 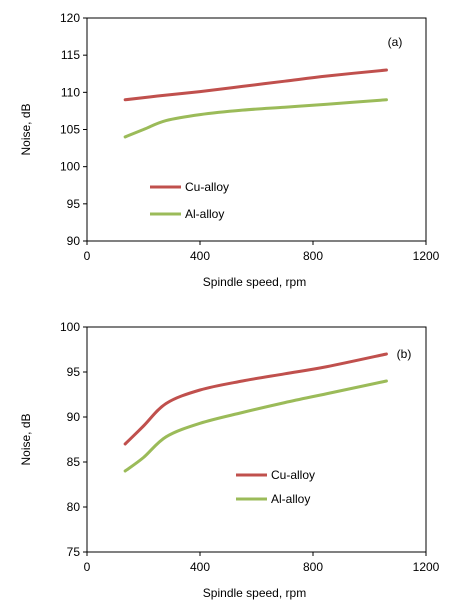 What do you see at coordinates (404, 354) in the screenshot?
I see `panel-label: (b)` at bounding box center [404, 354].